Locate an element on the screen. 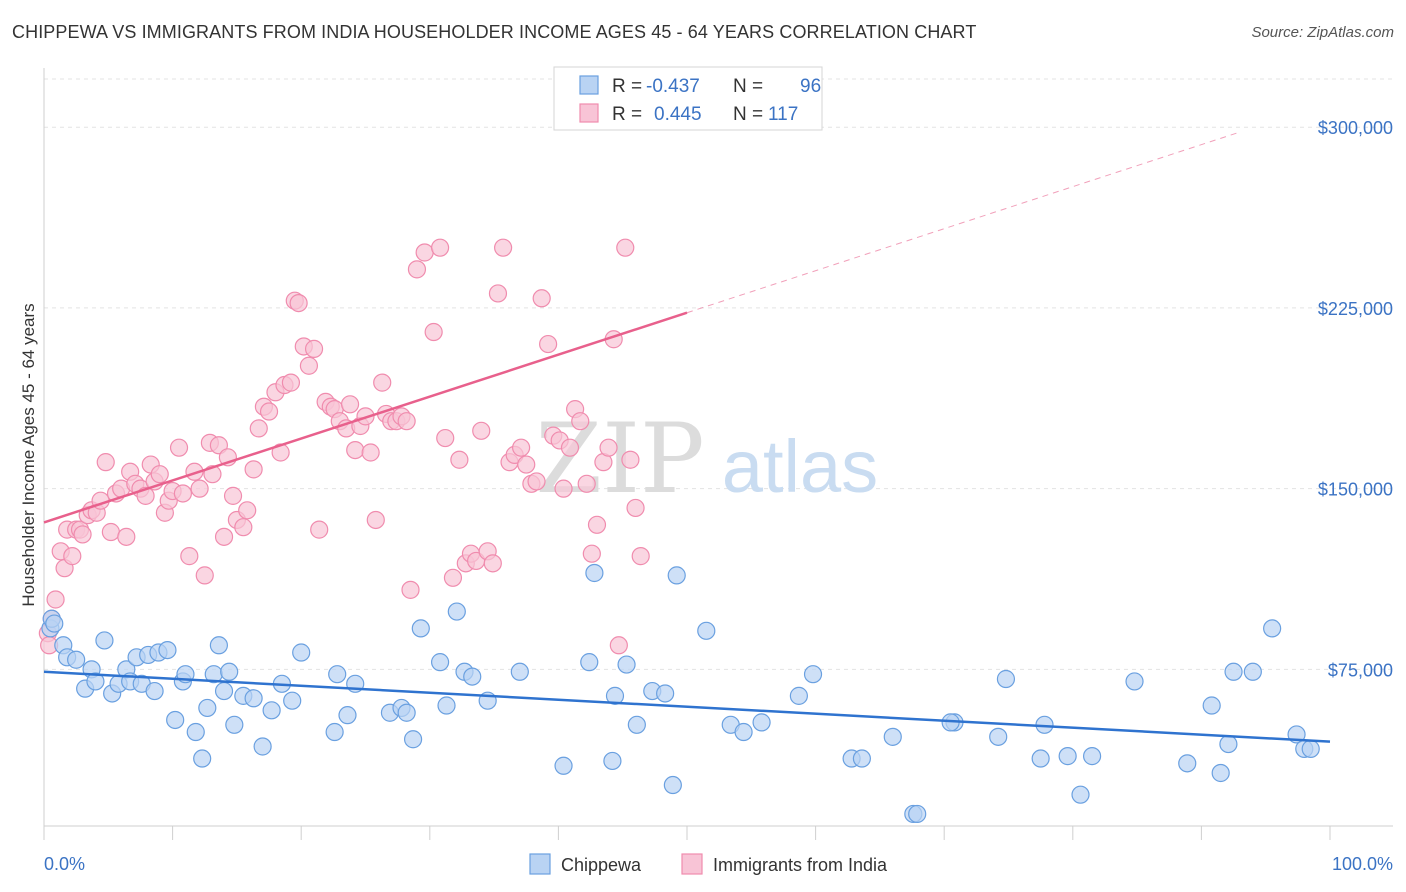  legend-n-label: N = is located at coordinates (748, 114).